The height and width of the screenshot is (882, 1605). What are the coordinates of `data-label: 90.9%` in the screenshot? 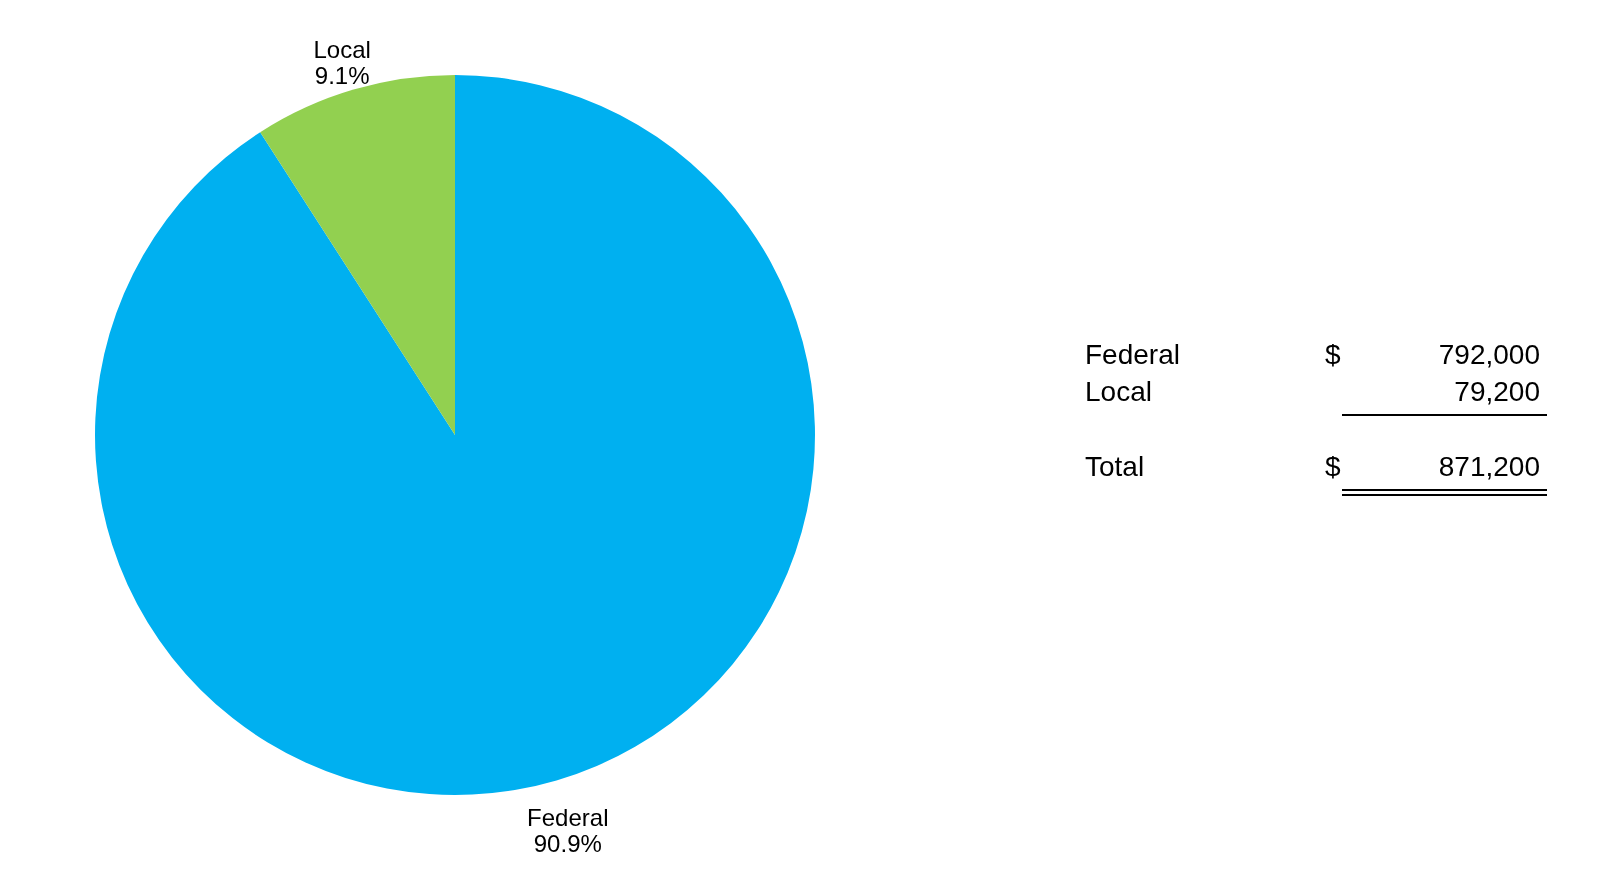 It's located at (567, 843).